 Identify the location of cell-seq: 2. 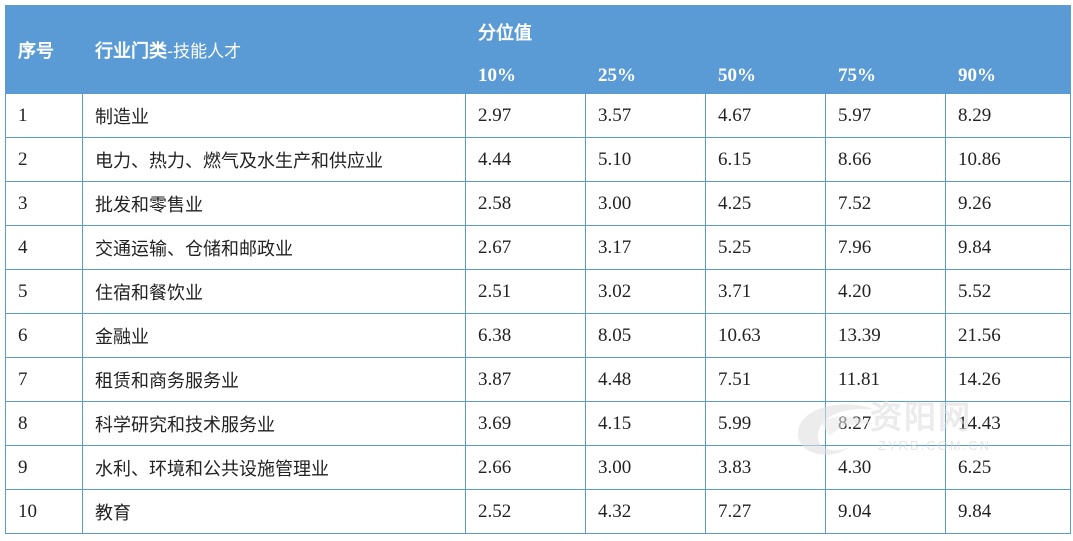
(44, 159).